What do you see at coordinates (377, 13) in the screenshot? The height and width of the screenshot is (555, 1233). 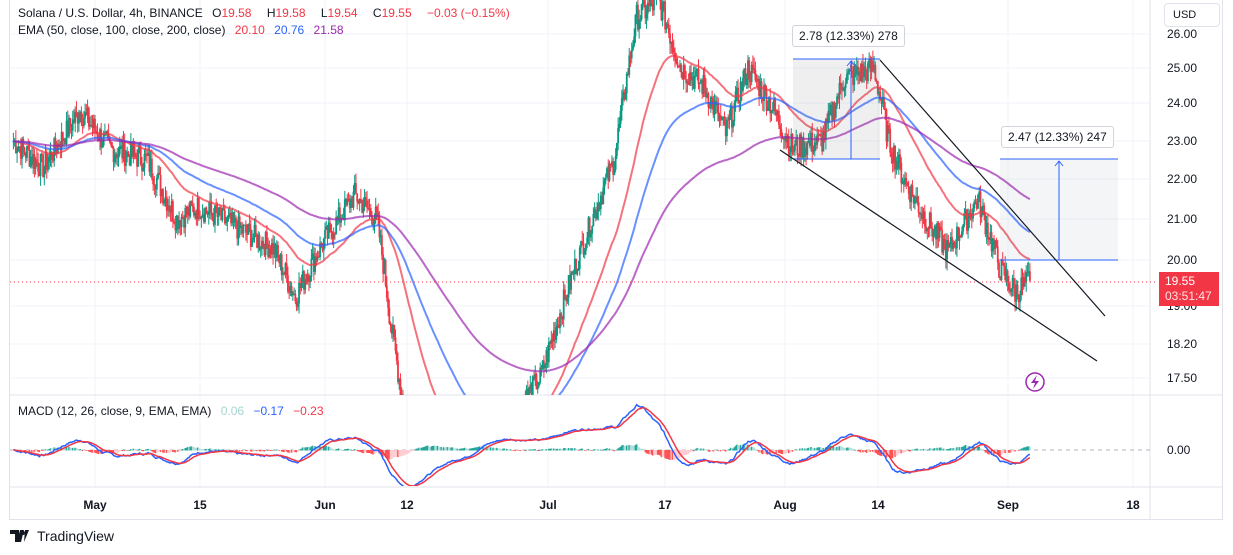 I see `close-label: C` at bounding box center [377, 13].